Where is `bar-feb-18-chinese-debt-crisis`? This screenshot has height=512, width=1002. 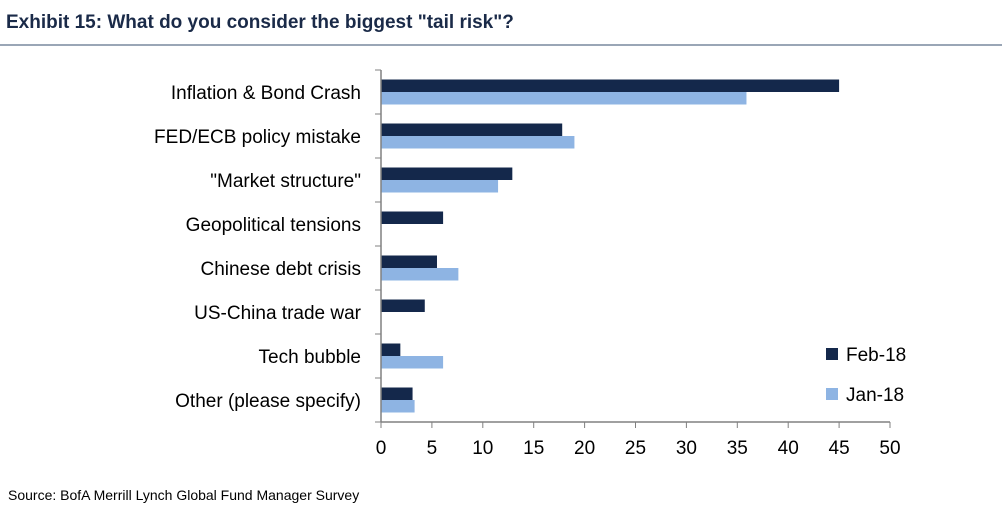
bar-feb-18-chinese-debt-crisis is located at coordinates (409, 261).